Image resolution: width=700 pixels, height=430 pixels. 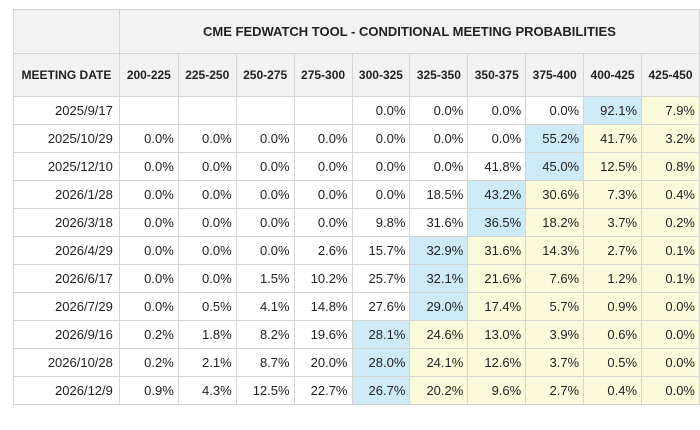 I want to click on meeting-date-cell: 2026/10/28, so click(x=66, y=362).